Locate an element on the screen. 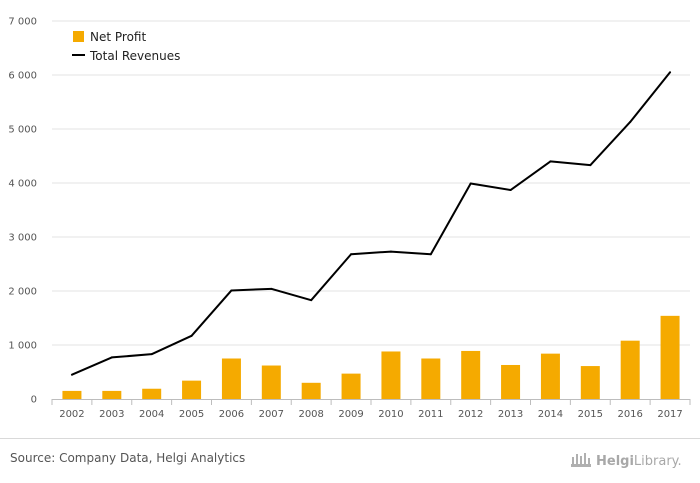 The height and width of the screenshot is (483, 700). point-total-revenues-2010 is located at coordinates (390, 251).